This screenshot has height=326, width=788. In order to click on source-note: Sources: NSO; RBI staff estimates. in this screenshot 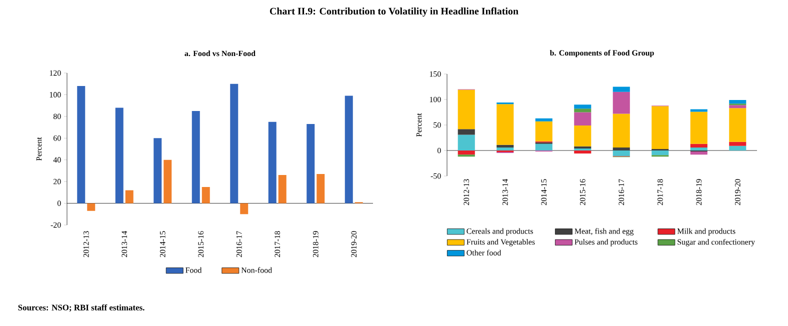, I will do `click(81, 308)`.